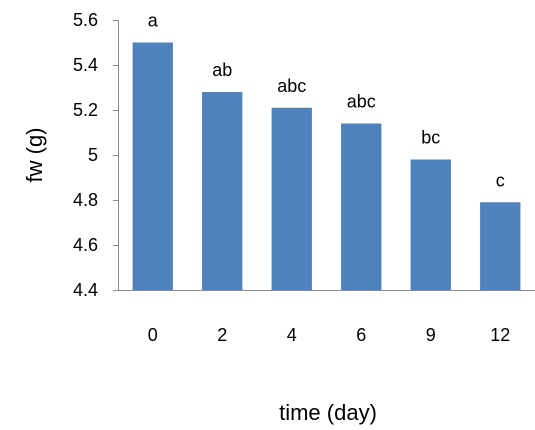  I want to click on x-tick-label: 12, so click(500, 335).